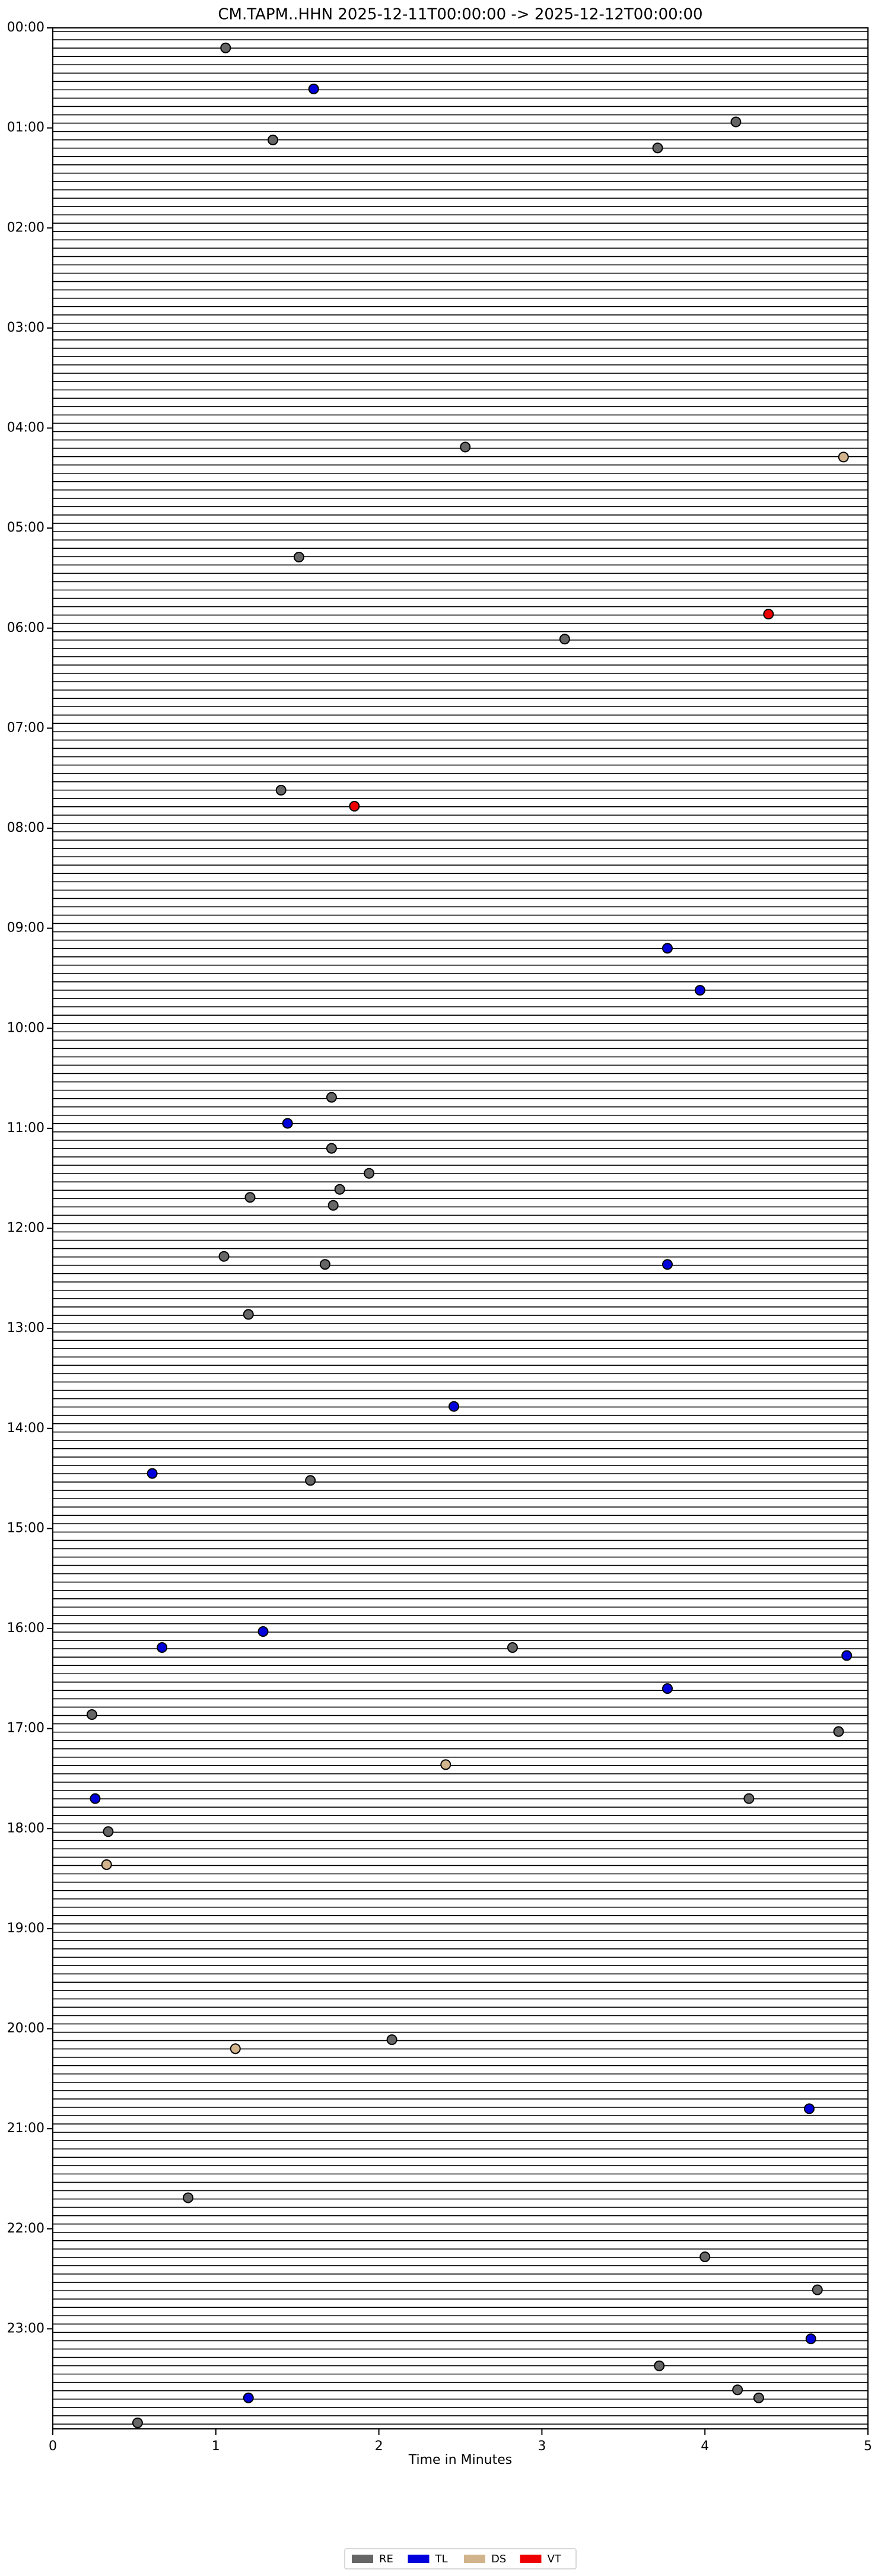 This screenshot has height=2576, width=881. Describe the element at coordinates (26, 727) in the screenshot. I see `y-tick-label: 07:00` at that location.